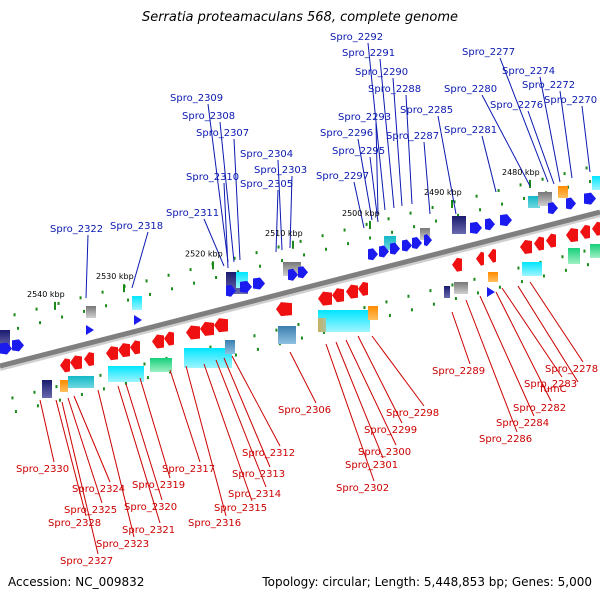 This screenshot has width=600, height=600. Describe the element at coordinates (115, 276) in the screenshot. I see `scale-tick-label: 2530 kbp` at that location.